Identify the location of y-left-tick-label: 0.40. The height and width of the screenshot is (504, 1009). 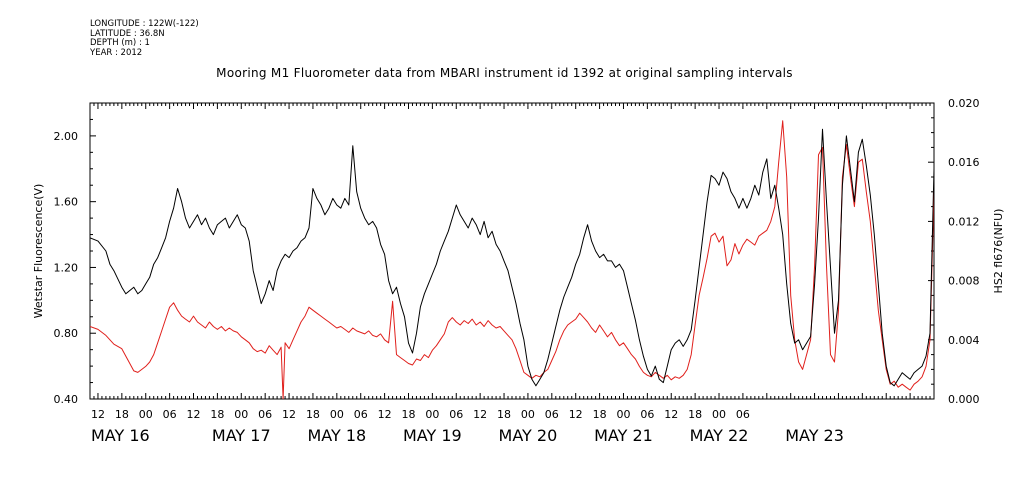
(66, 399).